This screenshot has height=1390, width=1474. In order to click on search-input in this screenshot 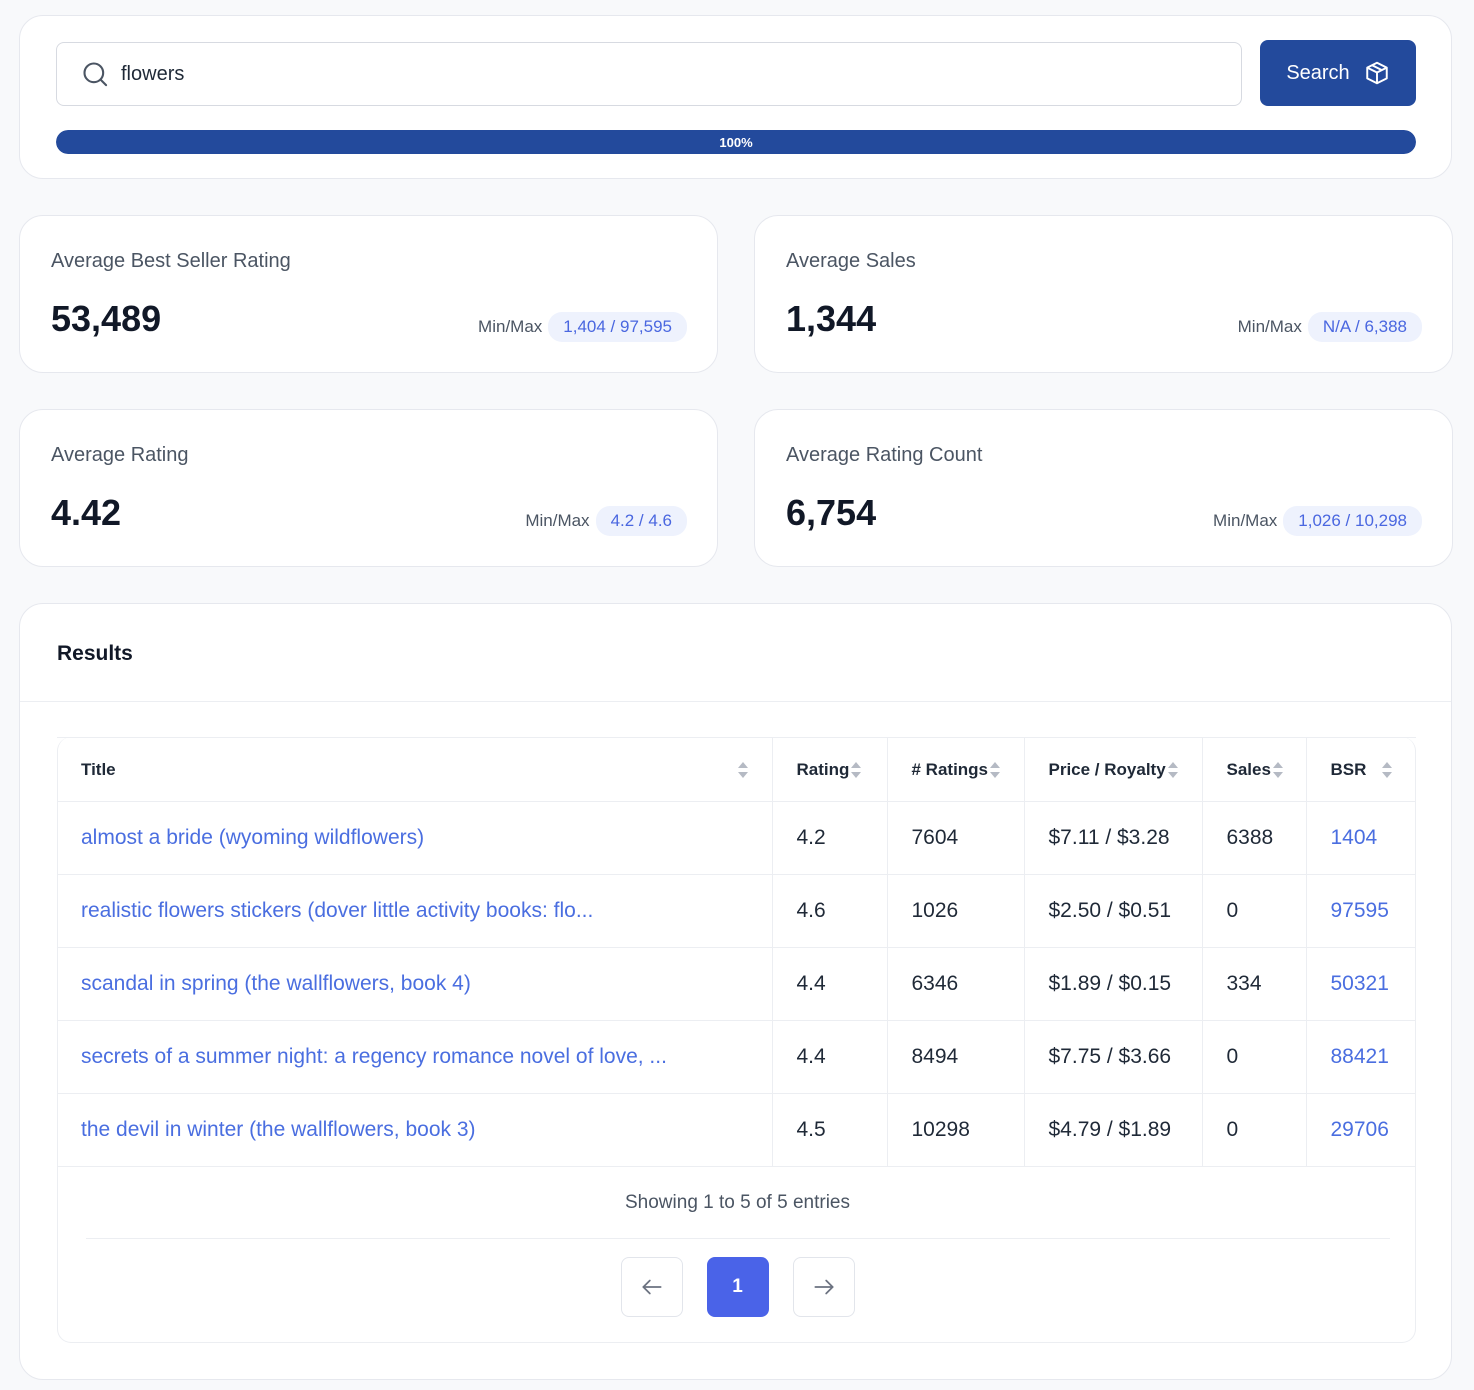, I will do `click(681, 74)`.